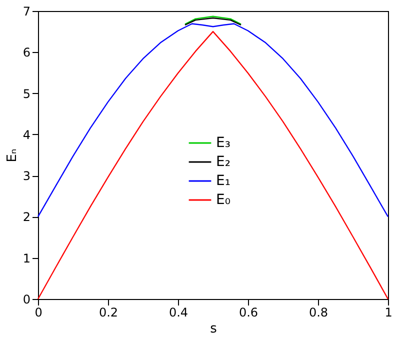 The width and height of the screenshot is (415, 356). I want to click on y-tick-label: 7, so click(26, 11).